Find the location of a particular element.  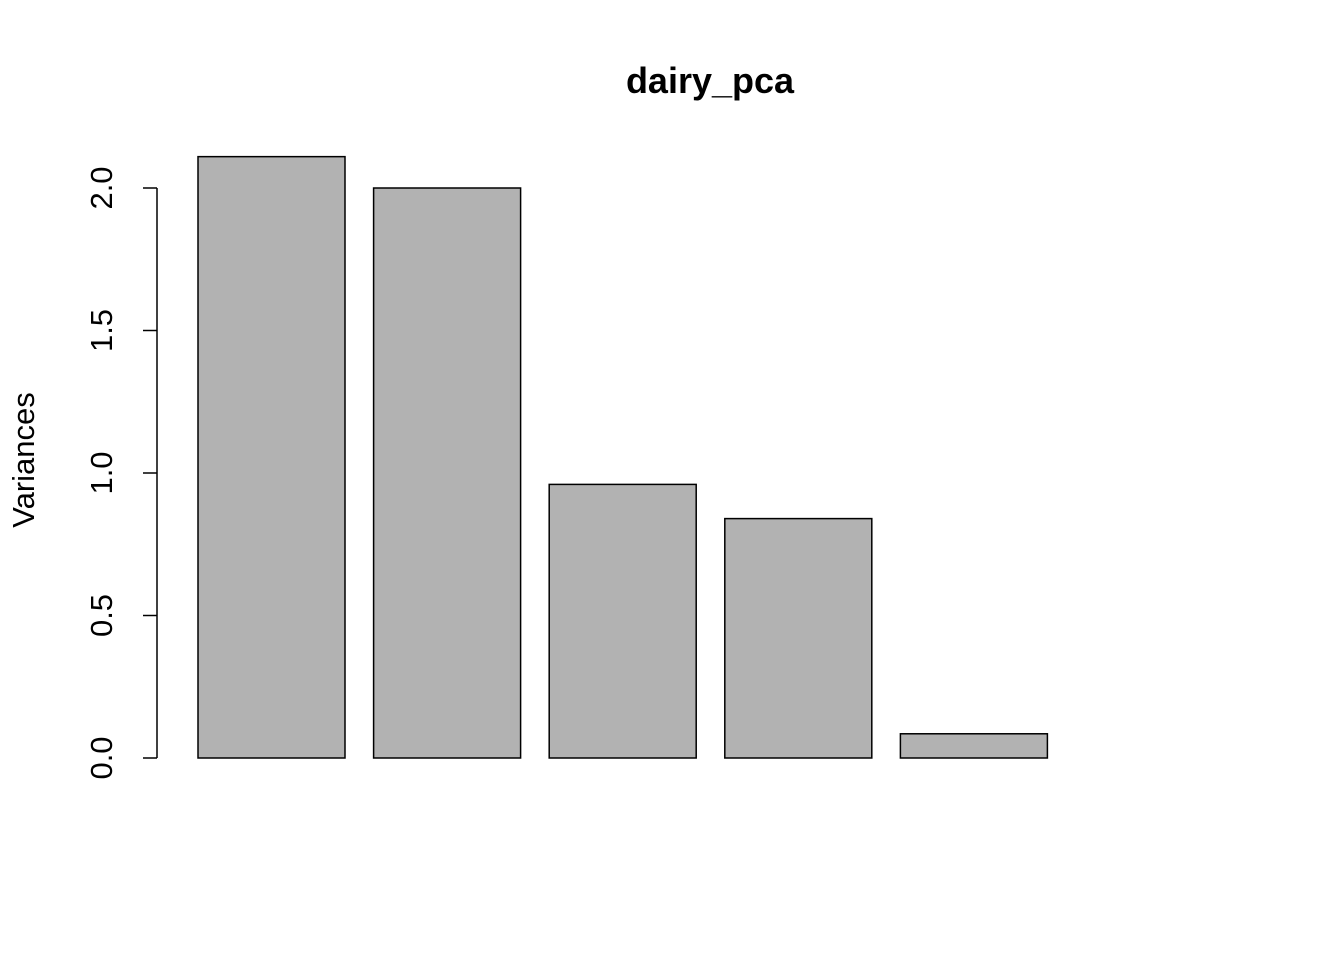

y-tick-label: 1.0 is located at coordinates (101, 472).